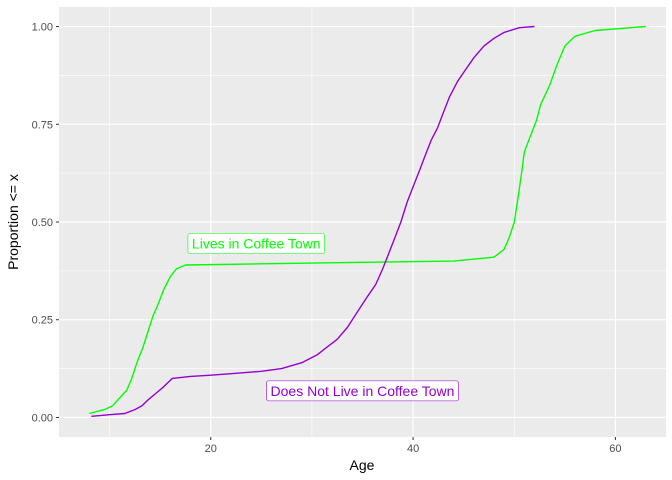 This screenshot has width=672, height=480. What do you see at coordinates (42, 125) in the screenshot?
I see `y-tick-label: 0.75` at bounding box center [42, 125].